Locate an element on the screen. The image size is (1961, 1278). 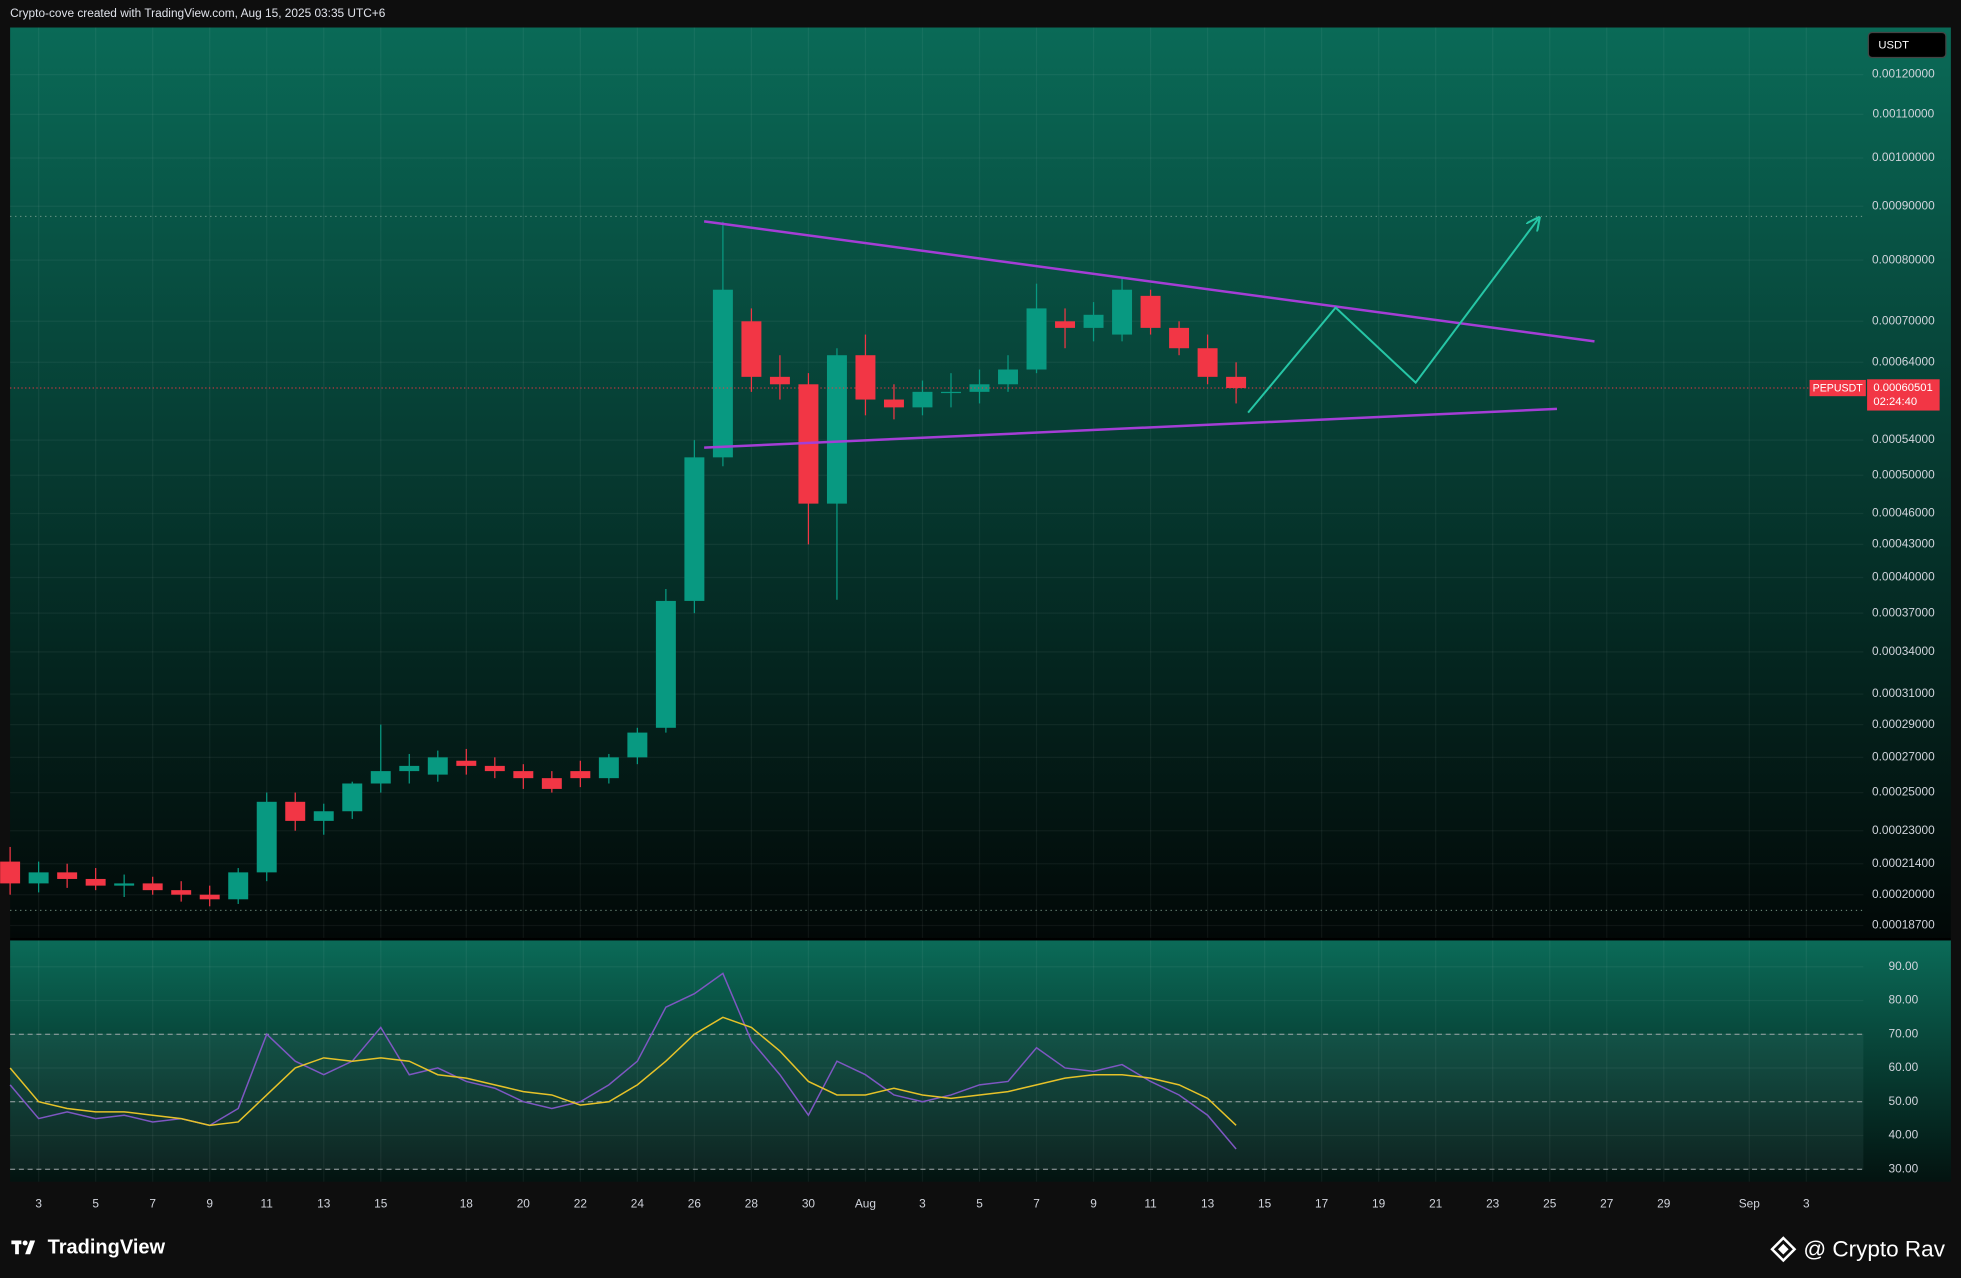
y-tick-label: 0.00020000 is located at coordinates (1903, 894).